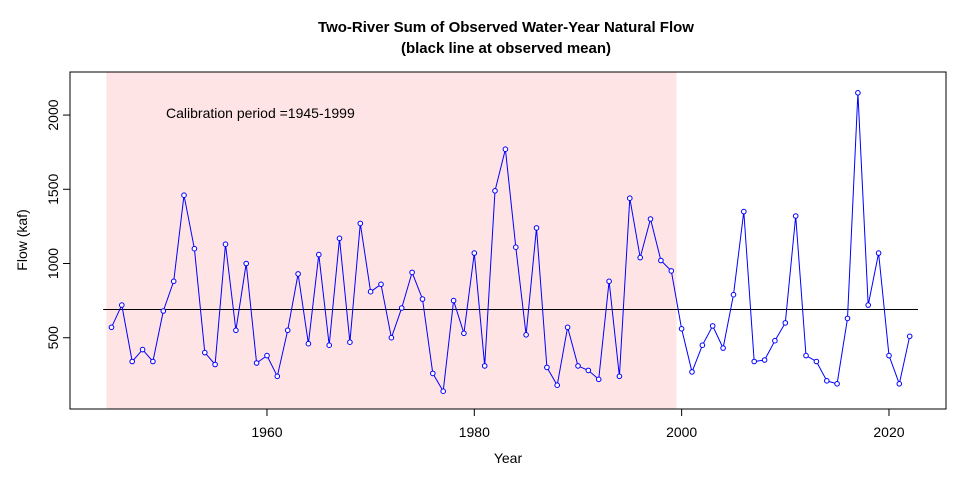 Image resolution: width=960 pixels, height=480 pixels. I want to click on x-tick-label: 2020, so click(888, 432).